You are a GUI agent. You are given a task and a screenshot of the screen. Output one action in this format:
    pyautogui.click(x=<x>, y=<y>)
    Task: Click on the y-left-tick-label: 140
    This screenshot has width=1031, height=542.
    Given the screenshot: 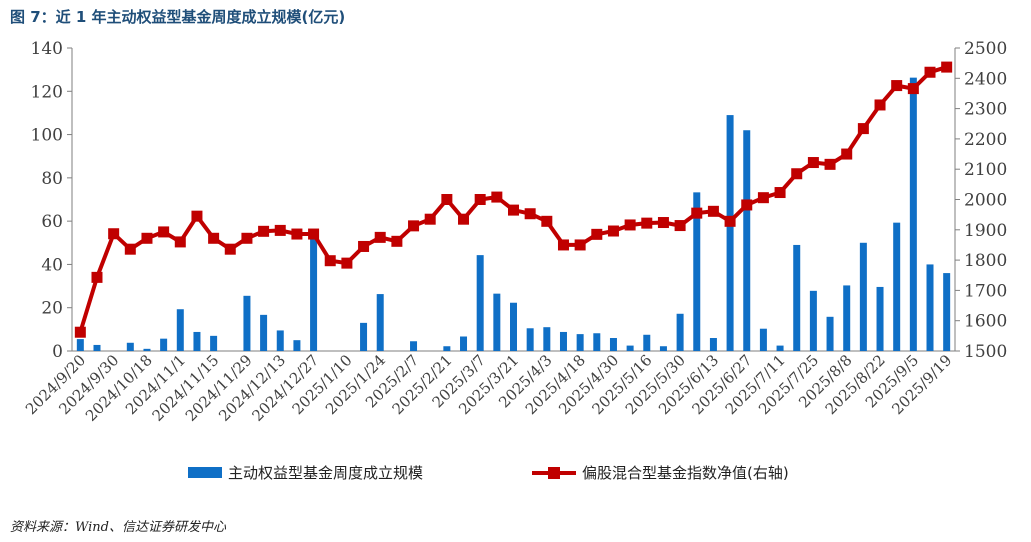 What is the action you would take?
    pyautogui.click(x=47, y=49)
    